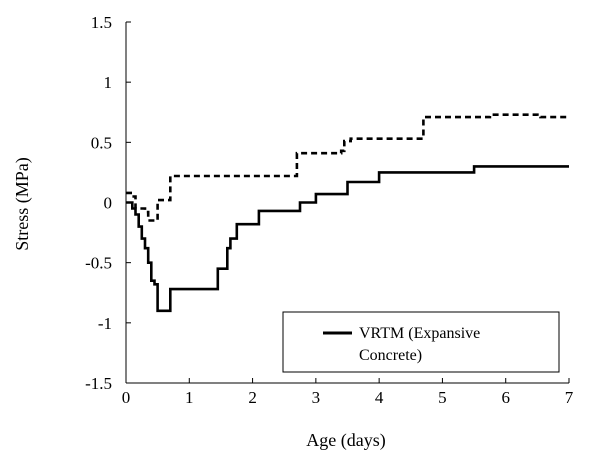 This screenshot has width=600, height=466. What do you see at coordinates (569, 397) in the screenshot?
I see `x-tick-label: 7` at bounding box center [569, 397].